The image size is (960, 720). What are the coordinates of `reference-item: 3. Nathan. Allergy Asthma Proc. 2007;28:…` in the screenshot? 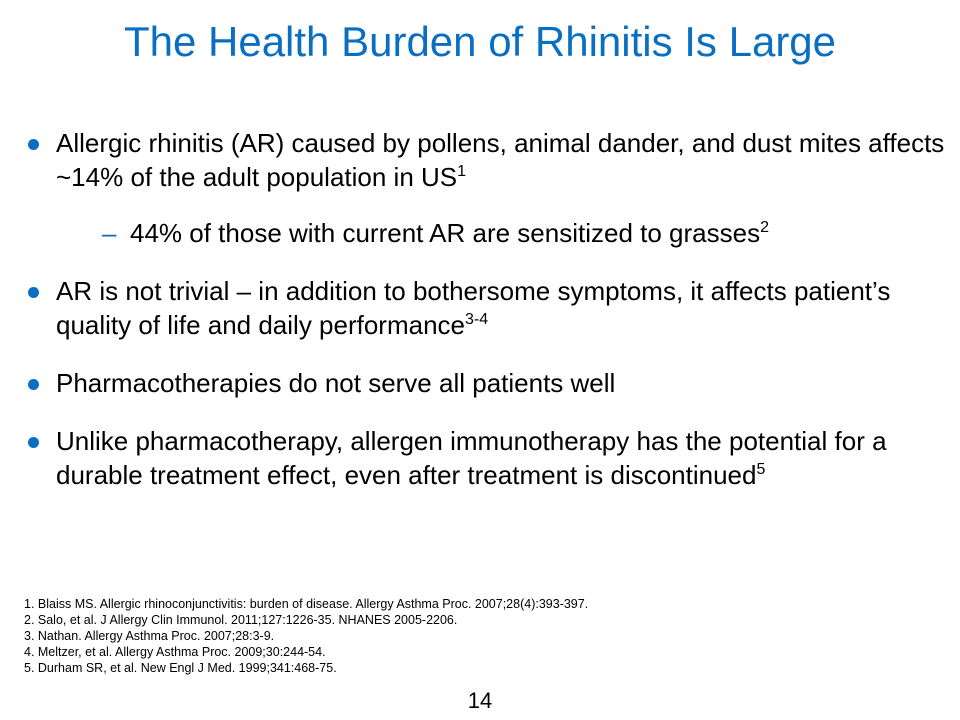 It's located at (149, 636).